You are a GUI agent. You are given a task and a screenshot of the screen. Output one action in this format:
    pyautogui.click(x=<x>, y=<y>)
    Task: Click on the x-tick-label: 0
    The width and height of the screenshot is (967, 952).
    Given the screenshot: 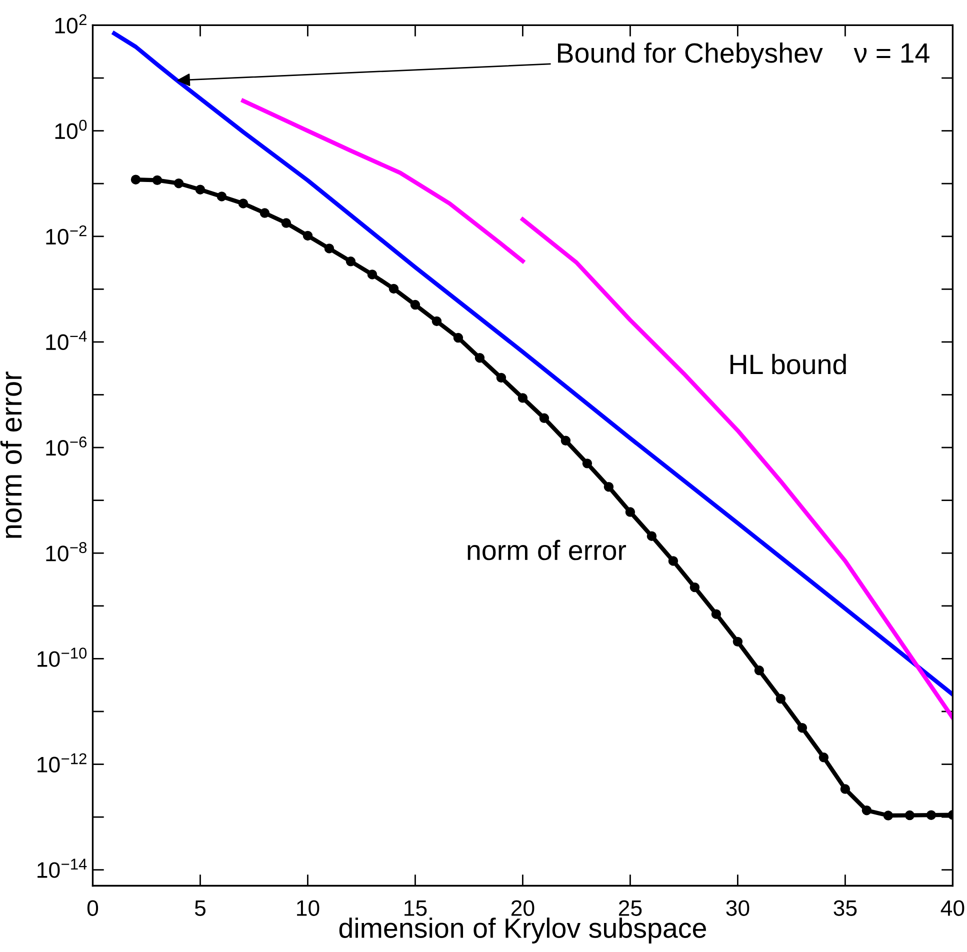 What is the action you would take?
    pyautogui.click(x=92, y=908)
    